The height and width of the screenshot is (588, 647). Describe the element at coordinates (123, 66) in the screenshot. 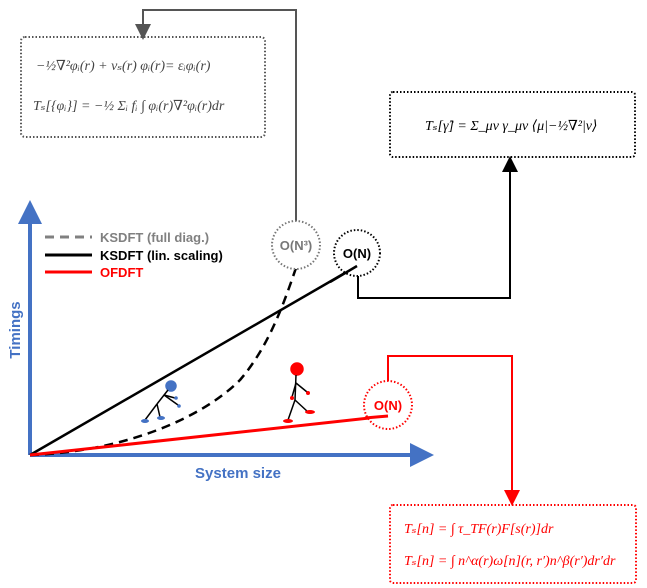

I see `kohn-sham-equation: −½∇²φᵢ(r) + vₛ(r) φᵢ(r)= εᵢφᵢ(r)` at that location.